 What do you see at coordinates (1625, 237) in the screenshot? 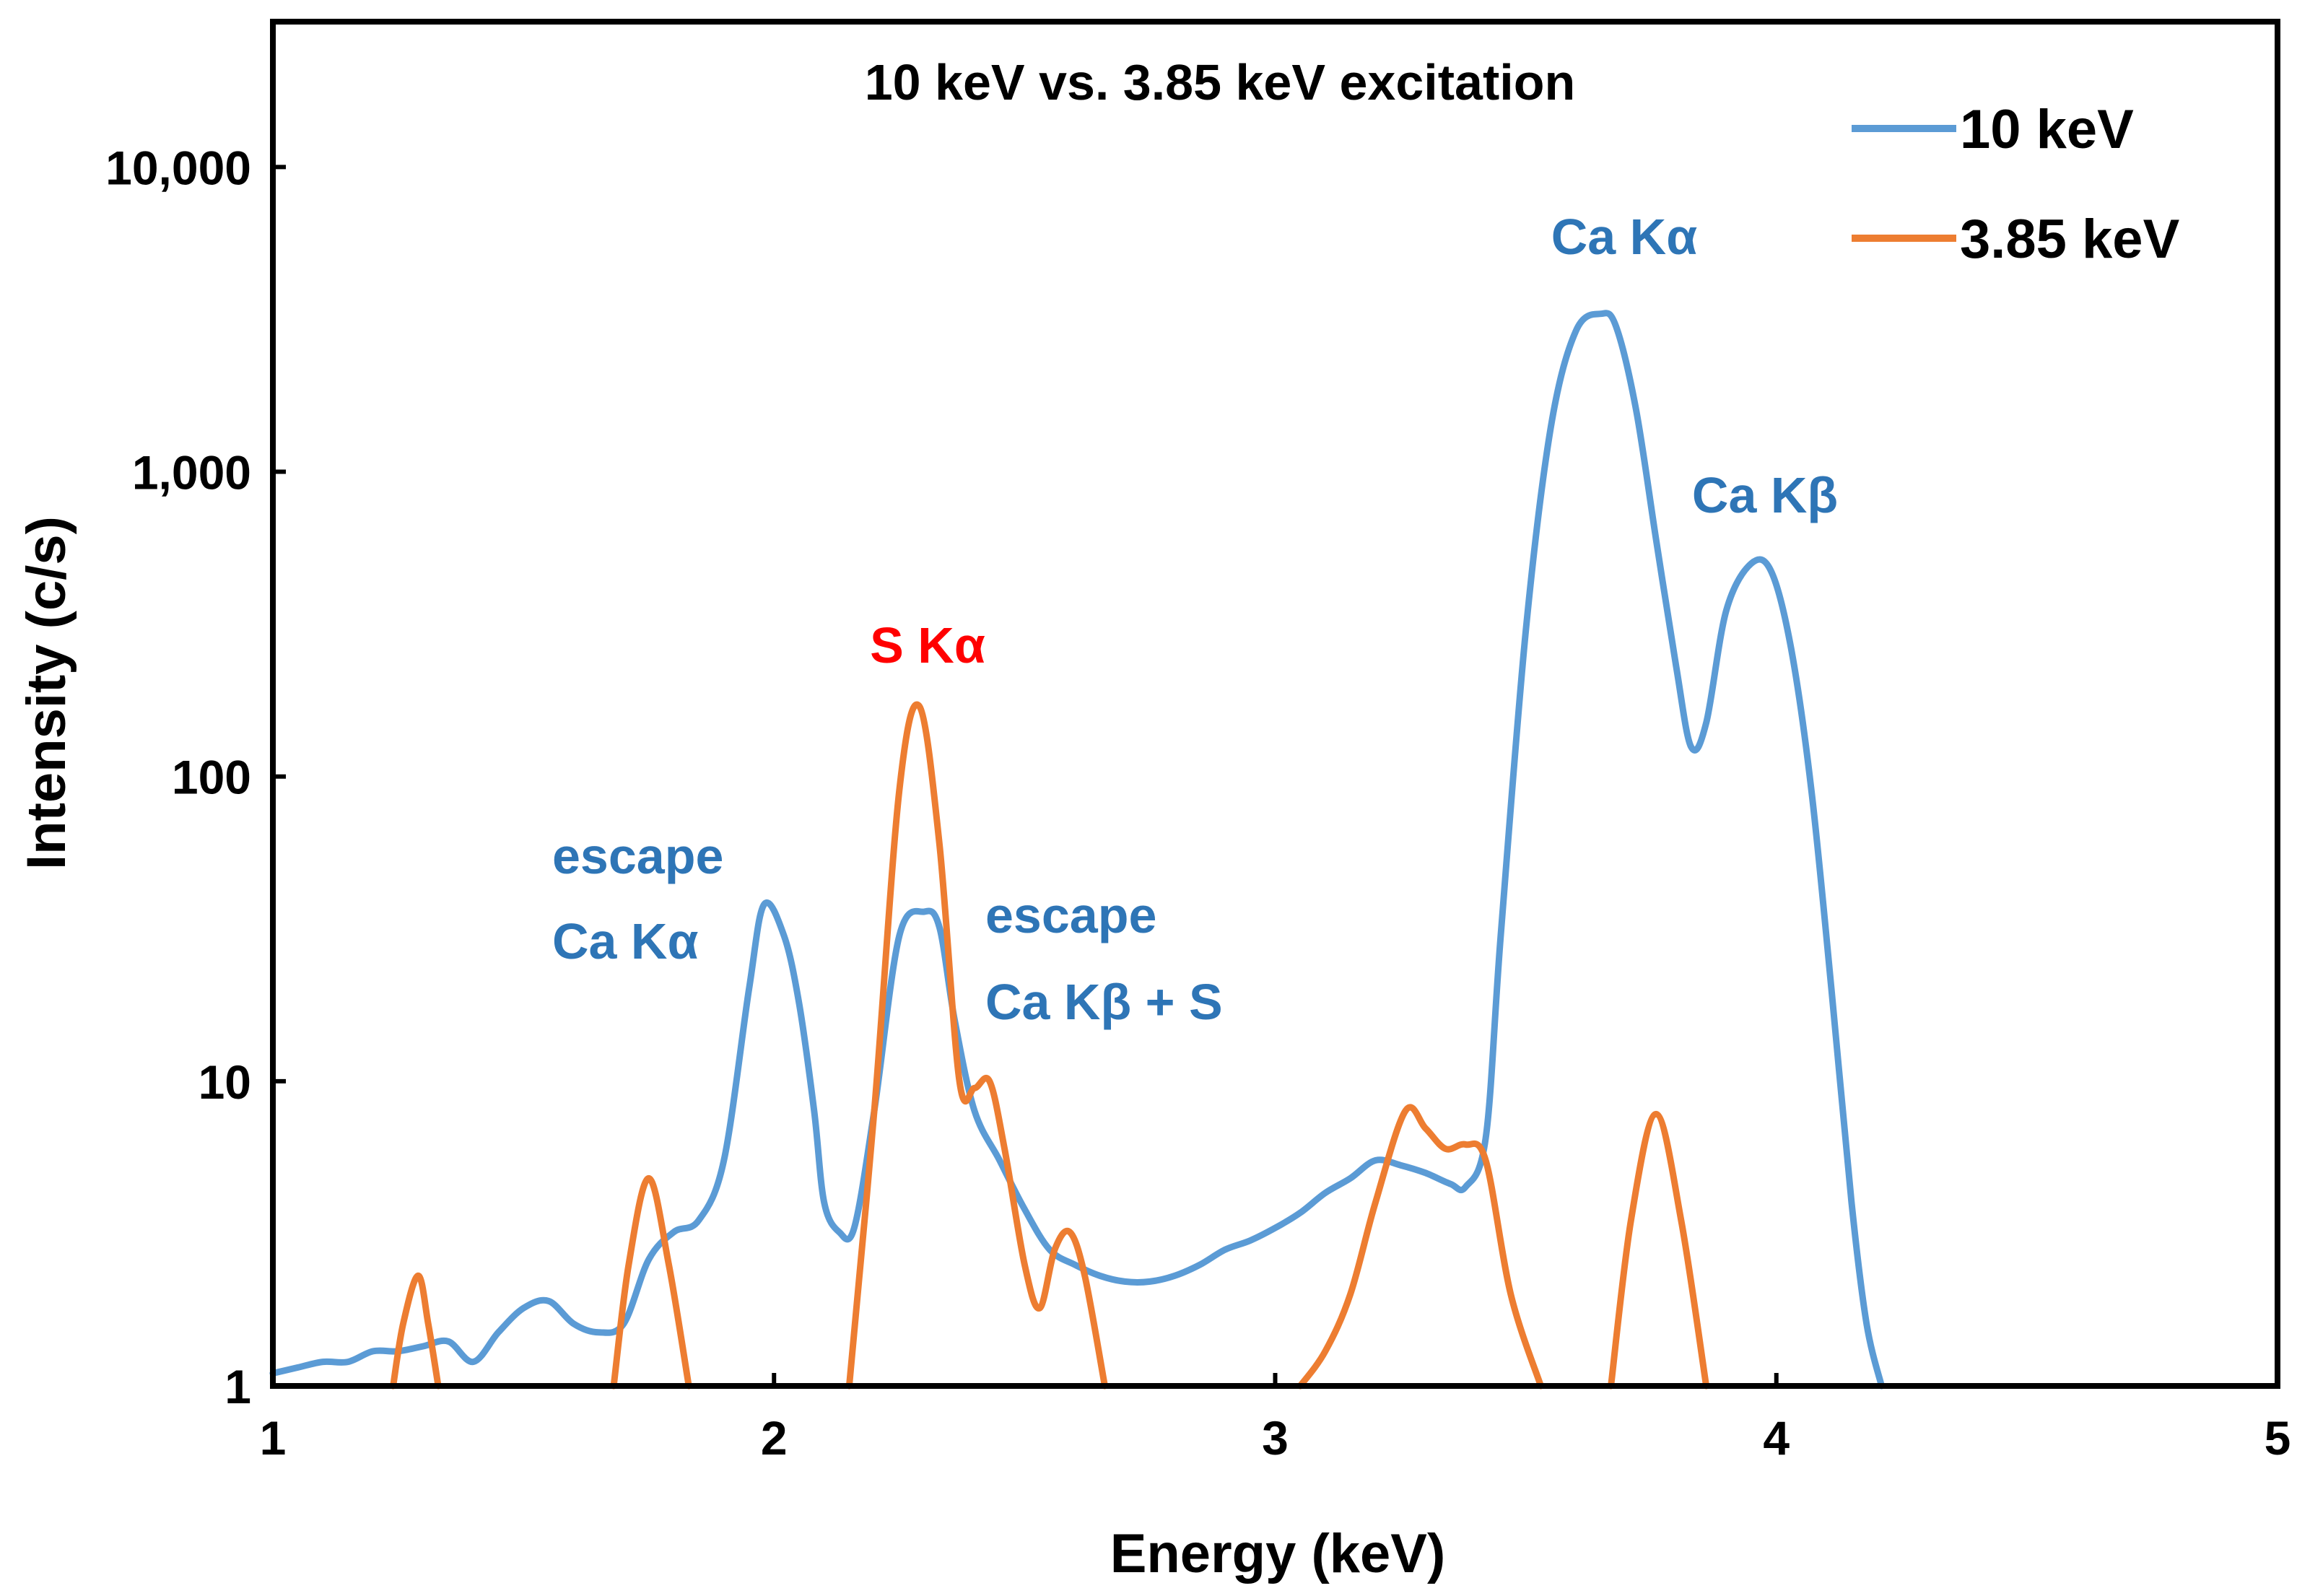
I see `annotation-ca-kalpha: Ca Kα` at bounding box center [1625, 237].